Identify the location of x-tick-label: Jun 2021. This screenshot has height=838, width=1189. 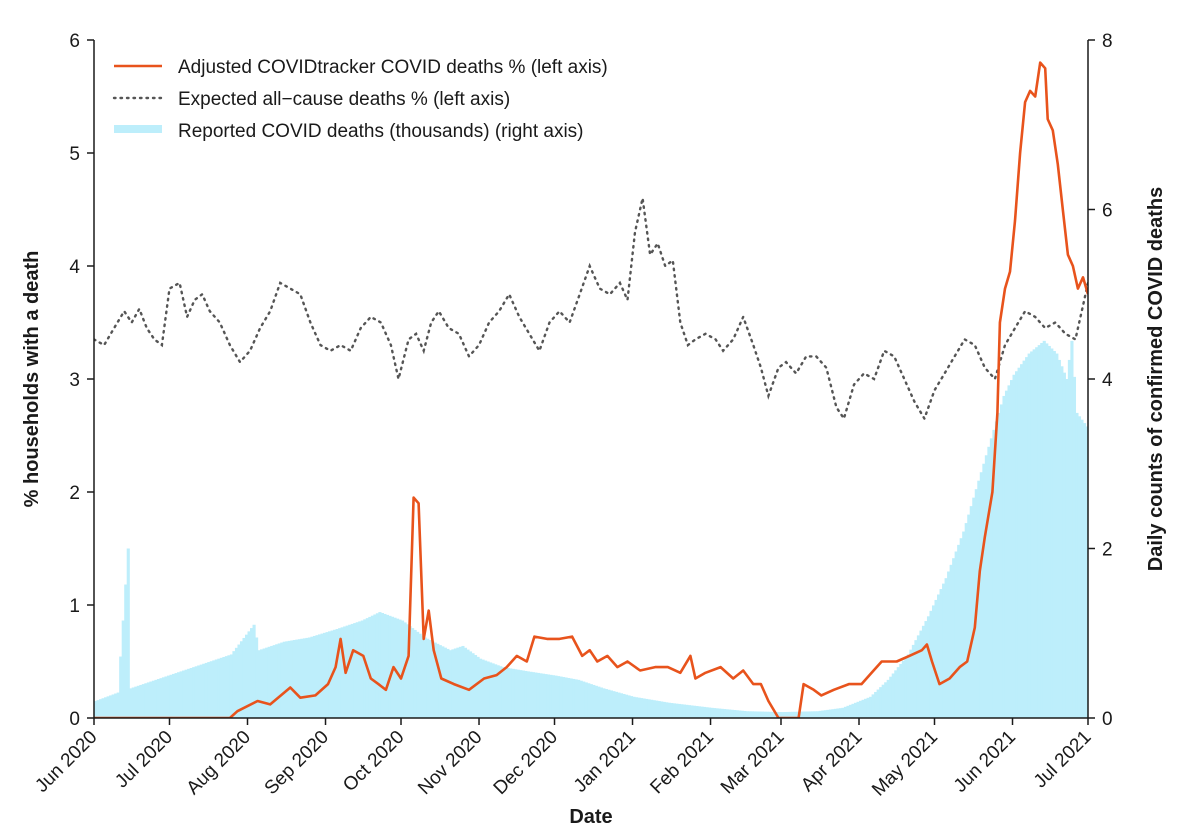
(985, 762).